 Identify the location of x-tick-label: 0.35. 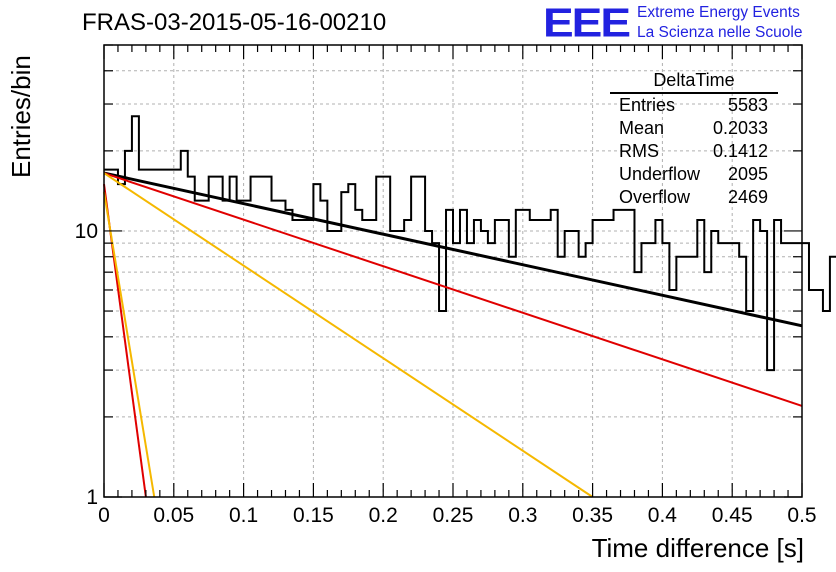
(592, 515).